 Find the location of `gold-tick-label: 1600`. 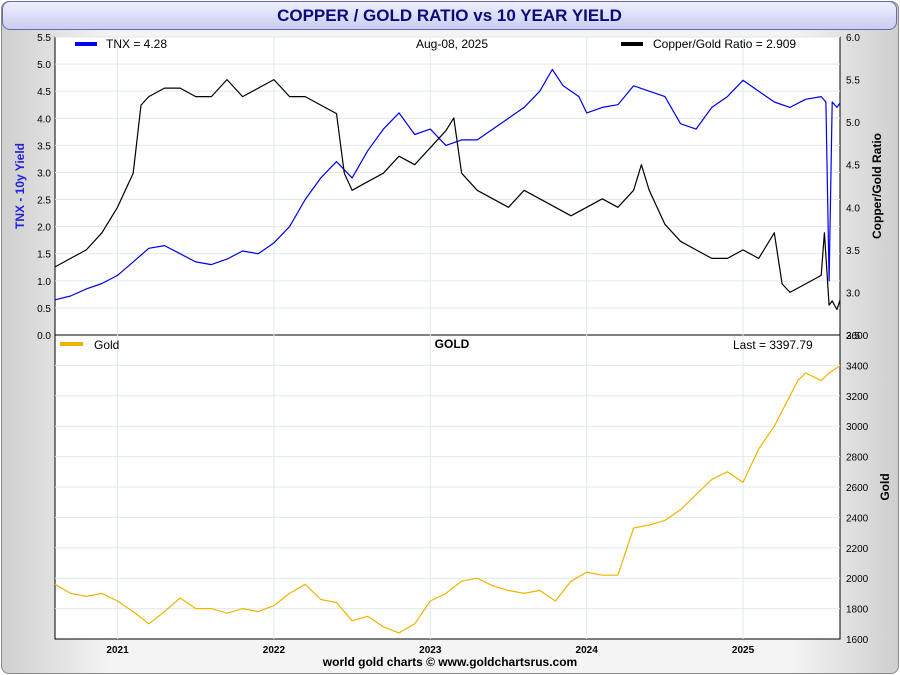

gold-tick-label: 1600 is located at coordinates (857, 640).